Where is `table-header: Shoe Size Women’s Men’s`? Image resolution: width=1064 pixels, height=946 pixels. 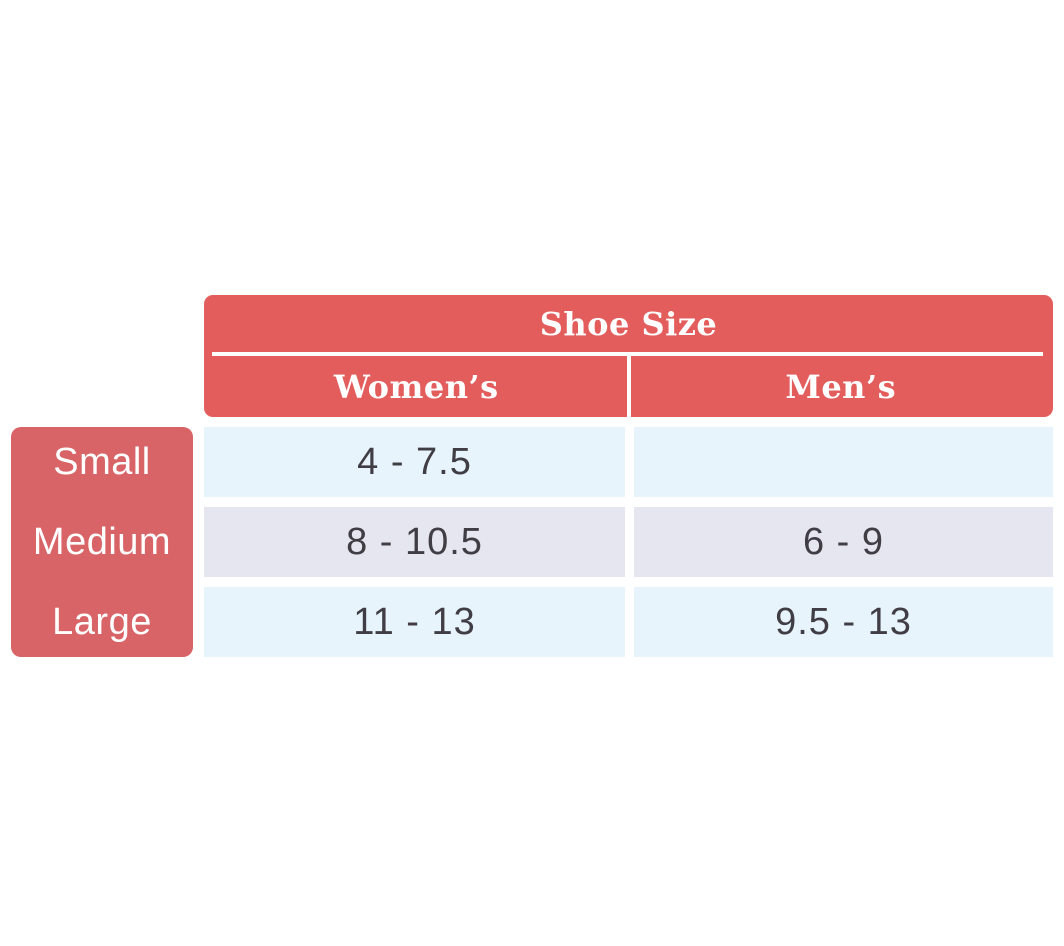
table-header: Shoe Size Women’s Men’s is located at coordinates (628, 357).